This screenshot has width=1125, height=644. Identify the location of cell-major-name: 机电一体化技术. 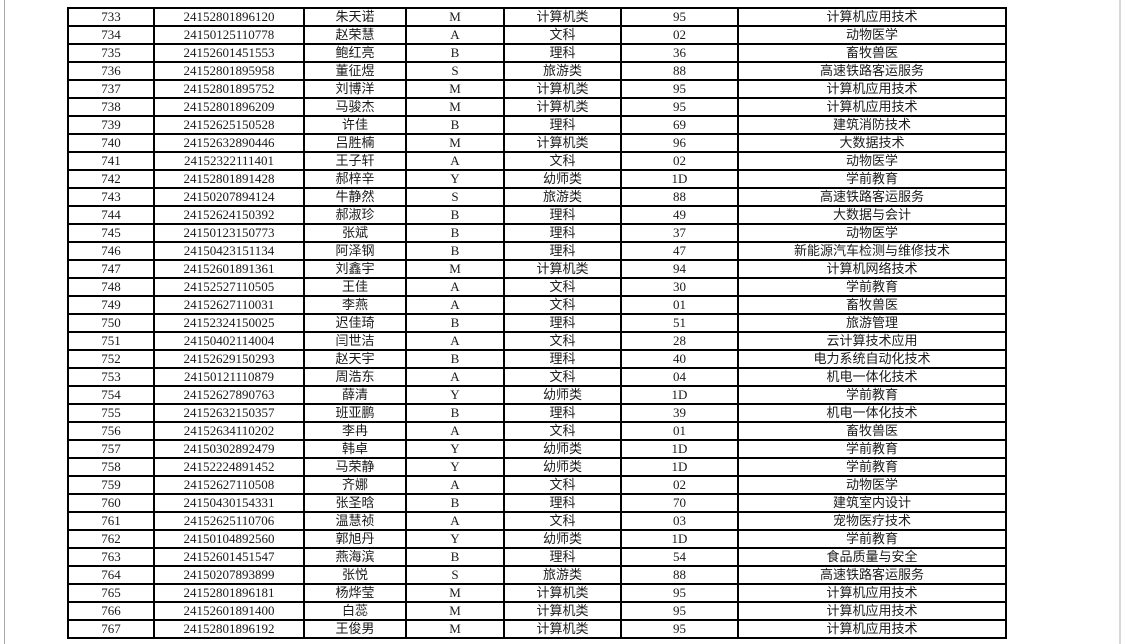
(872, 413).